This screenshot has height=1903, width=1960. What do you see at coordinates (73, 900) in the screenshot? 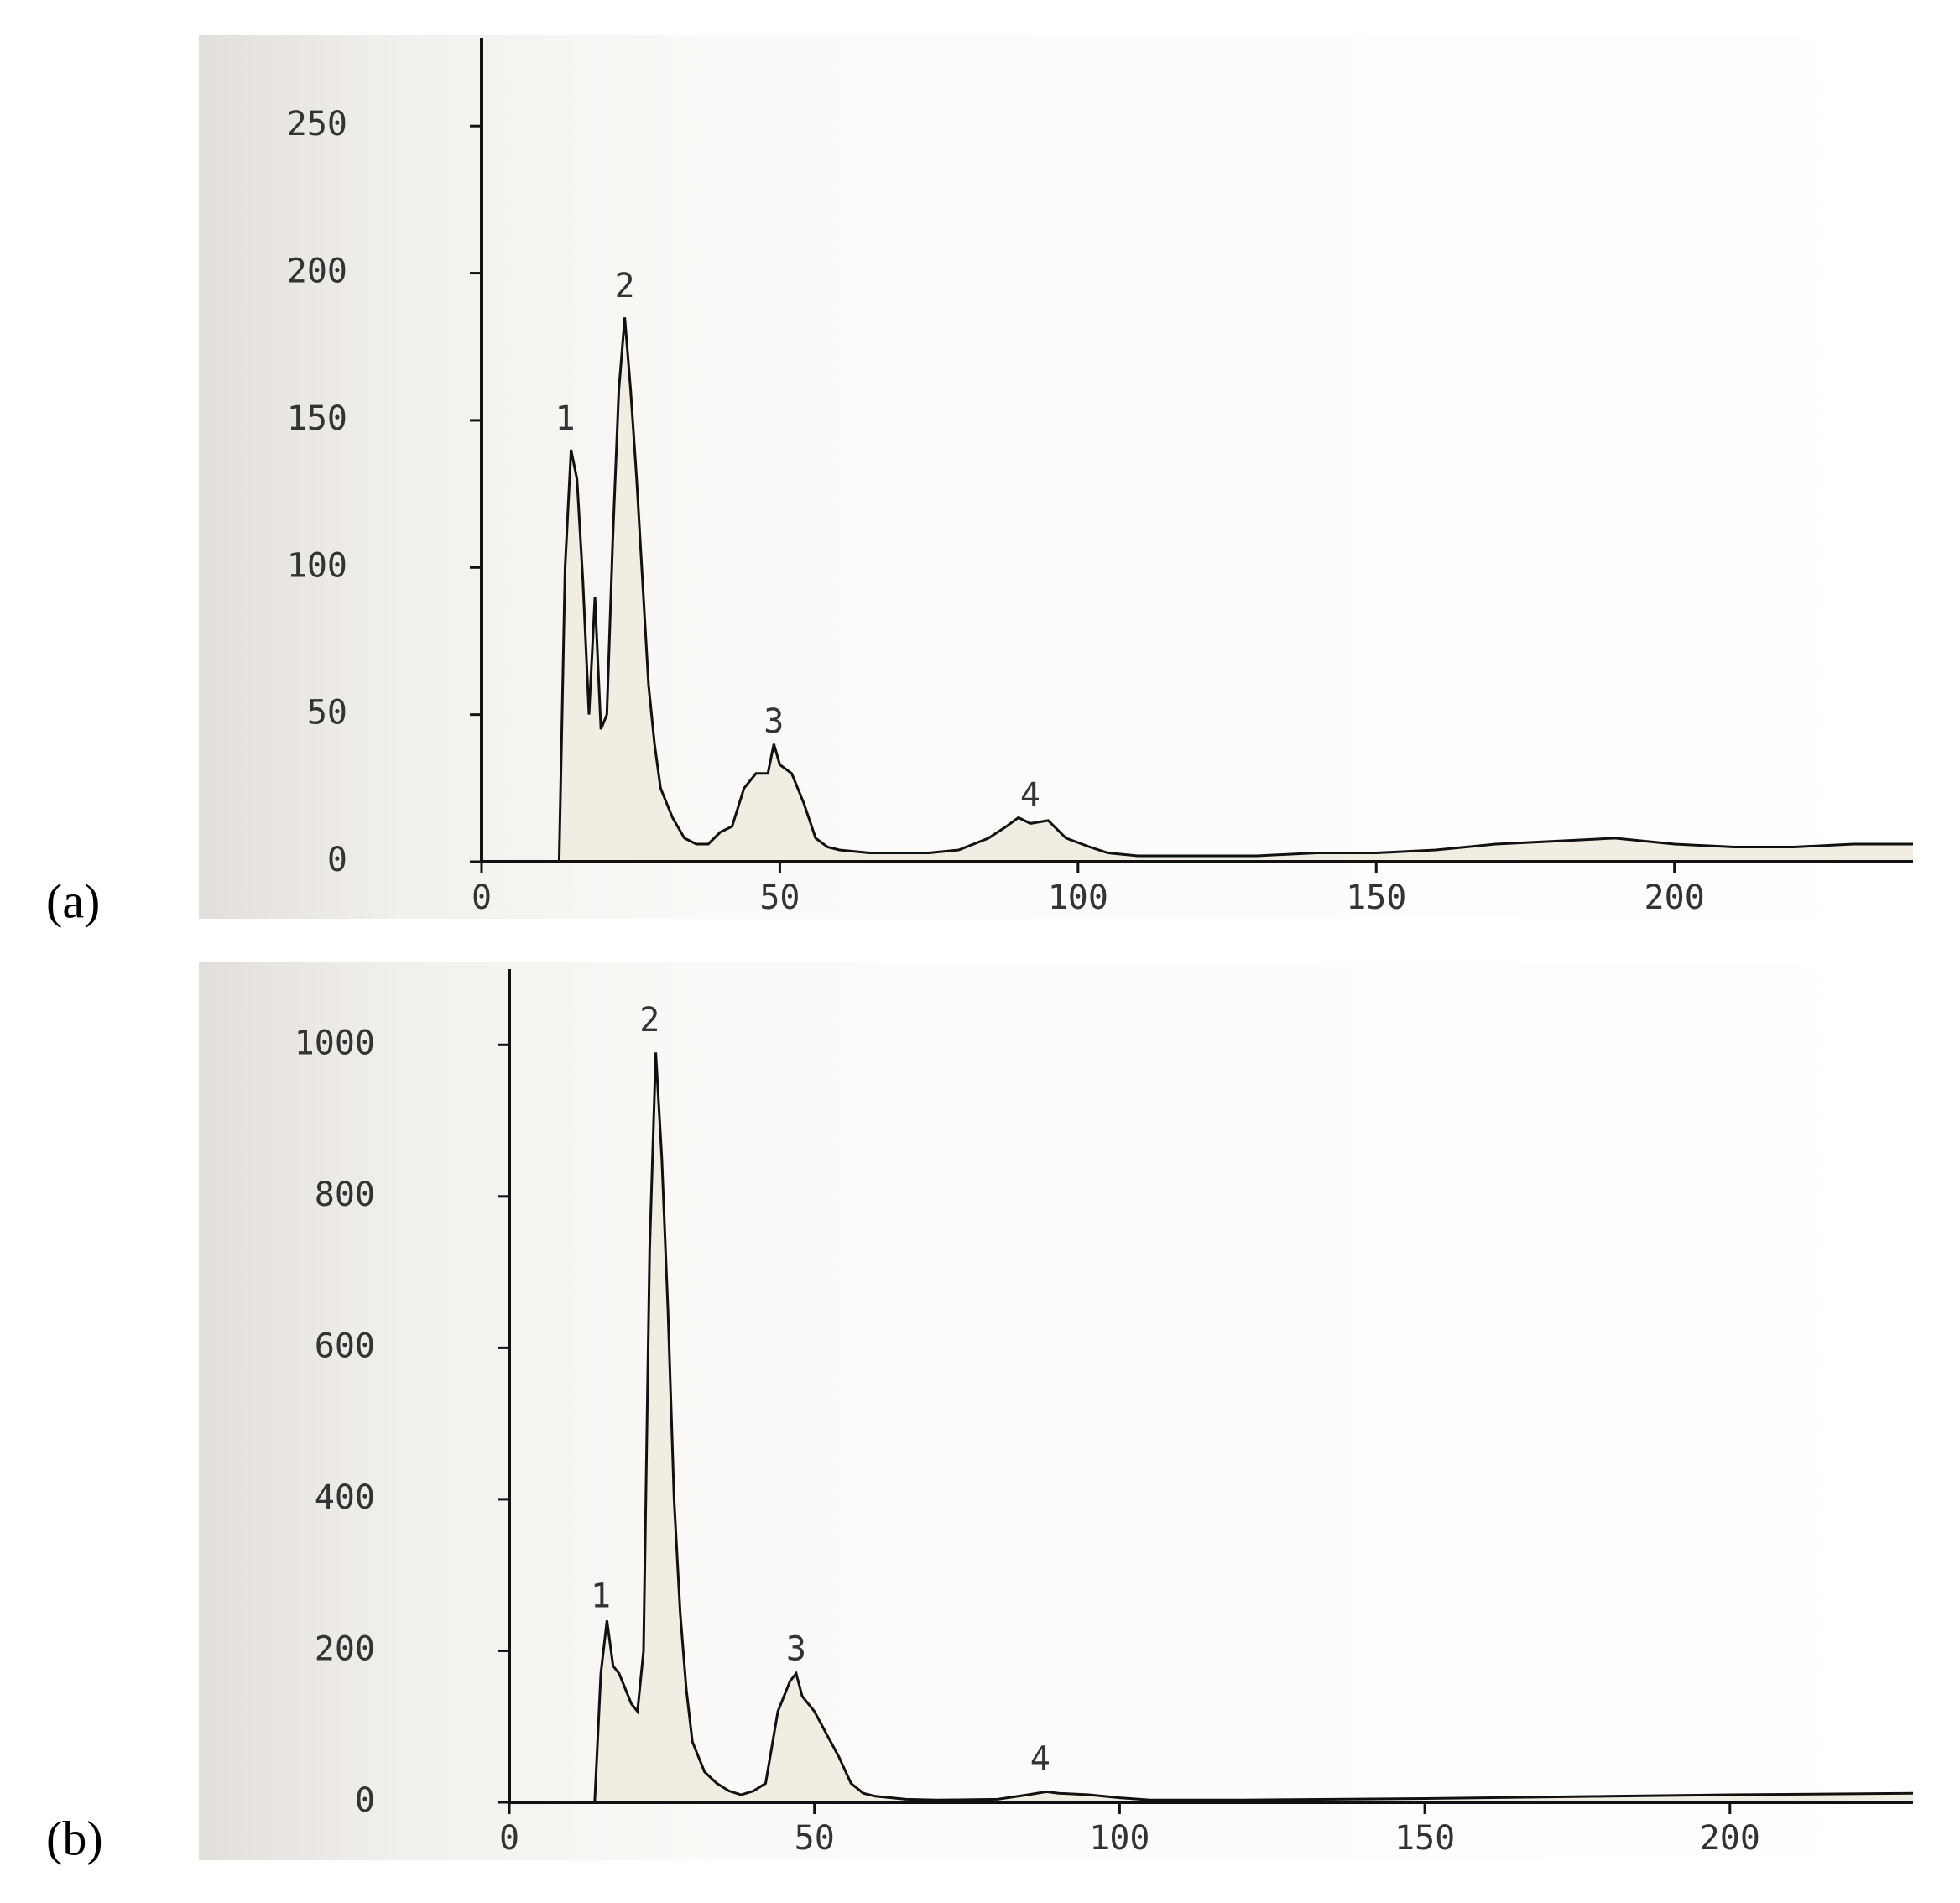
I see `panel-label: (a)` at bounding box center [73, 900].